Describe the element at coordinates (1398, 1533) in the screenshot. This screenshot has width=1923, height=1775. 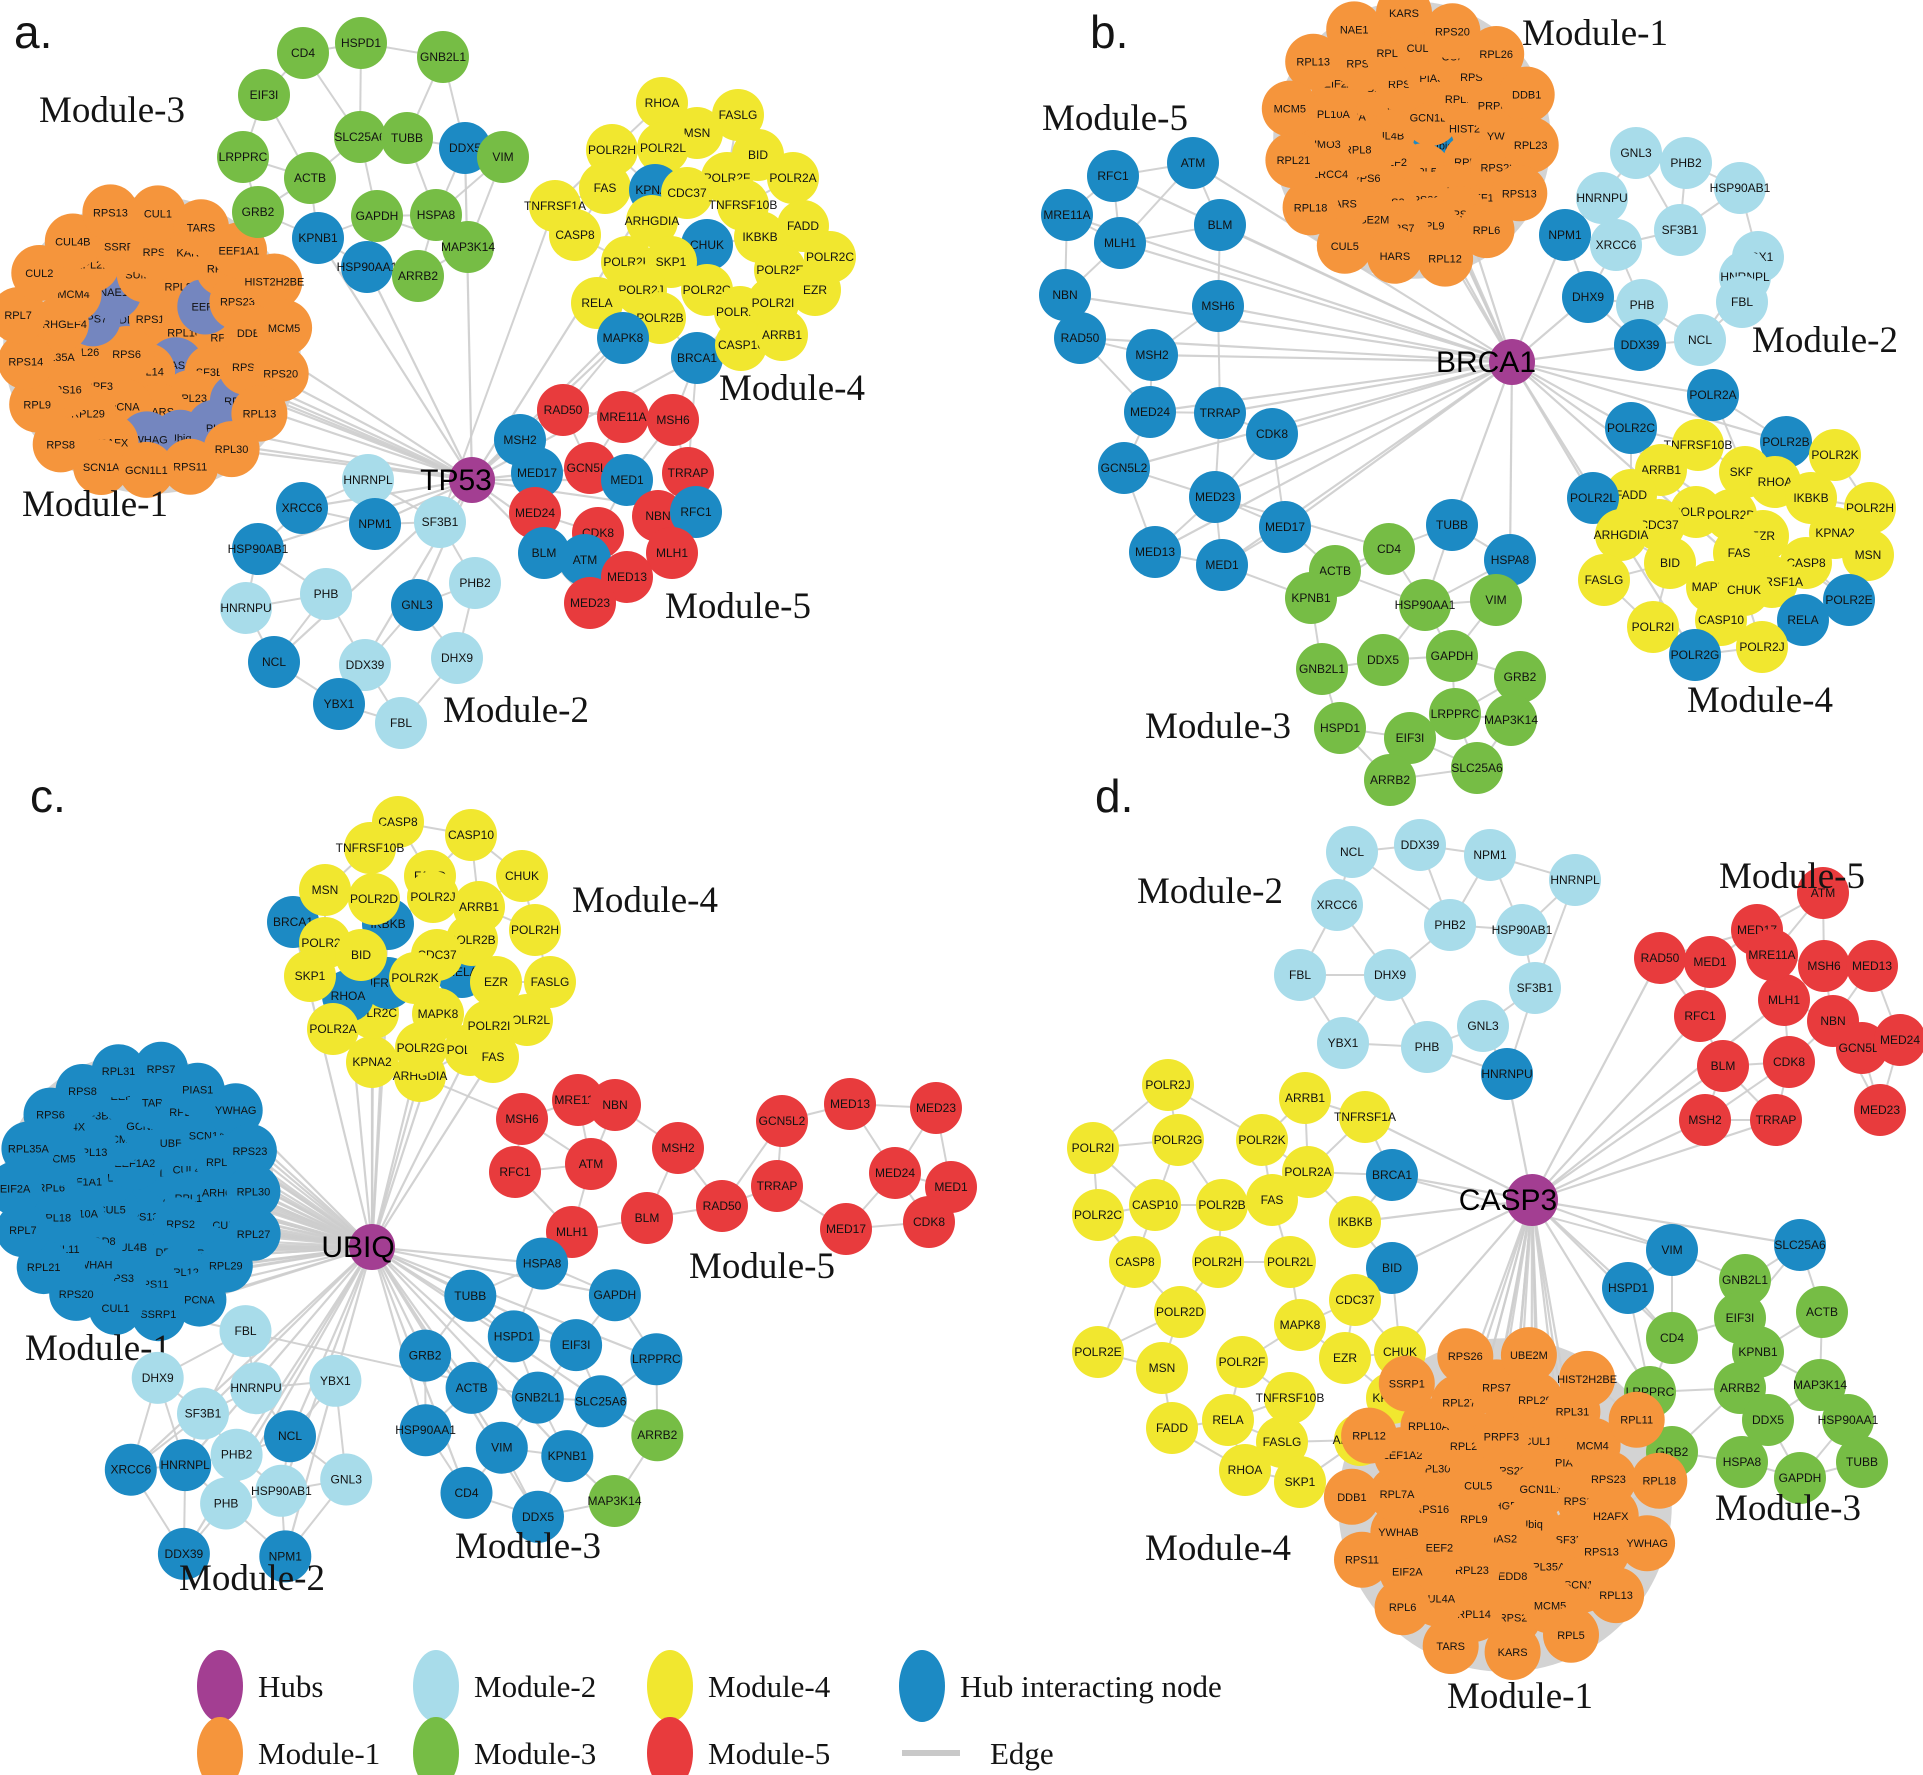
I see `node-label: YWHAB` at that location.